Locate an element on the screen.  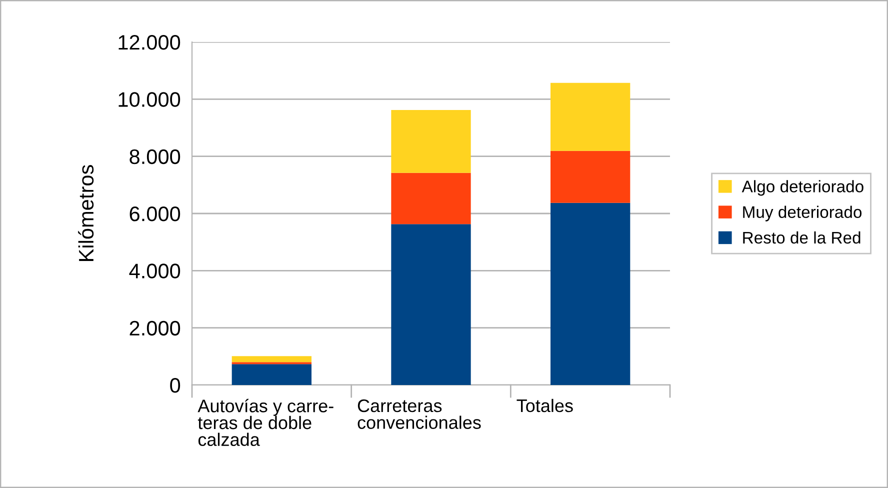
x-tick-label: Totales is located at coordinates (544, 405).